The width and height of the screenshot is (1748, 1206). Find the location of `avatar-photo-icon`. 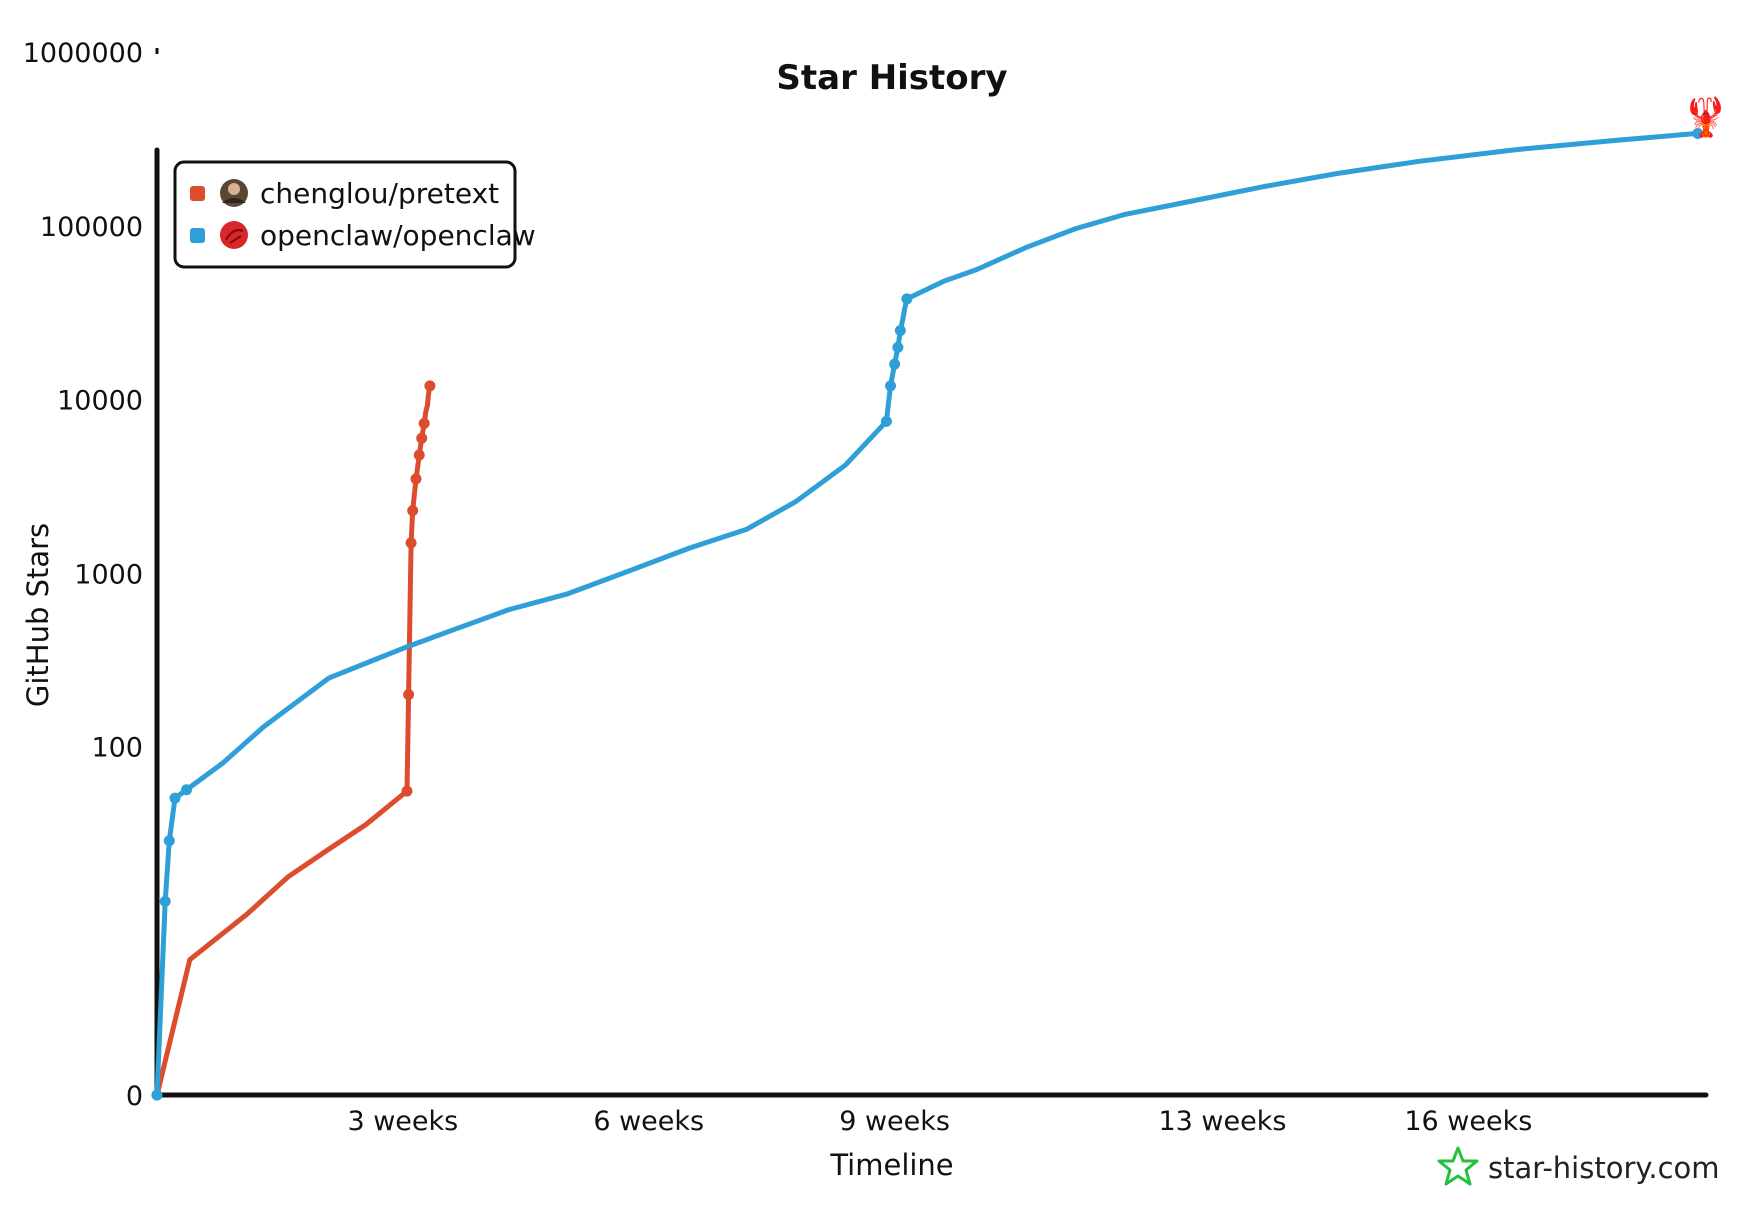

avatar-photo-icon is located at coordinates (234, 193).